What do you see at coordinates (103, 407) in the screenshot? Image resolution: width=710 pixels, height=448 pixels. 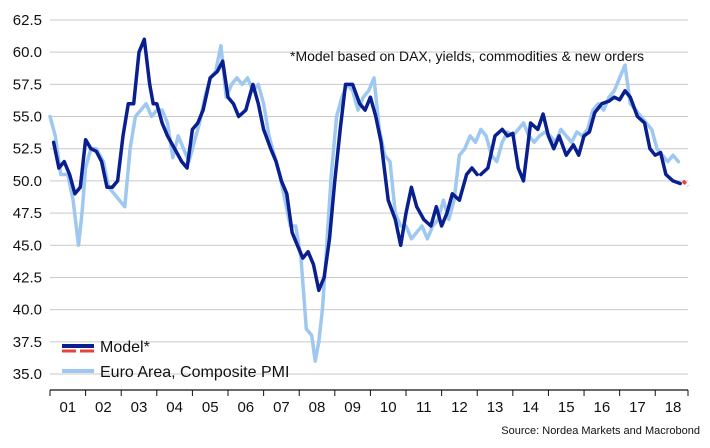 I see `x-tick-label: 02` at bounding box center [103, 407].